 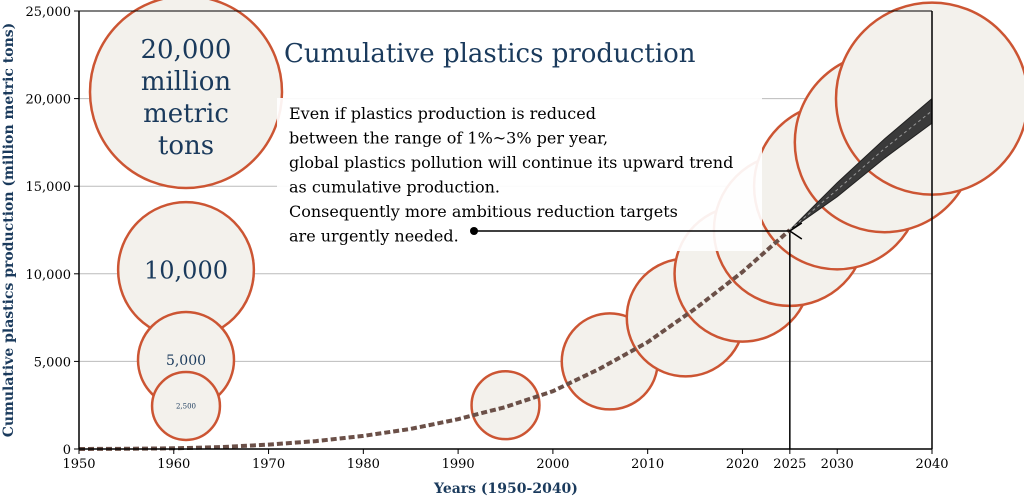 I want to click on legend-label-3: 2,500, so click(x=186, y=406).